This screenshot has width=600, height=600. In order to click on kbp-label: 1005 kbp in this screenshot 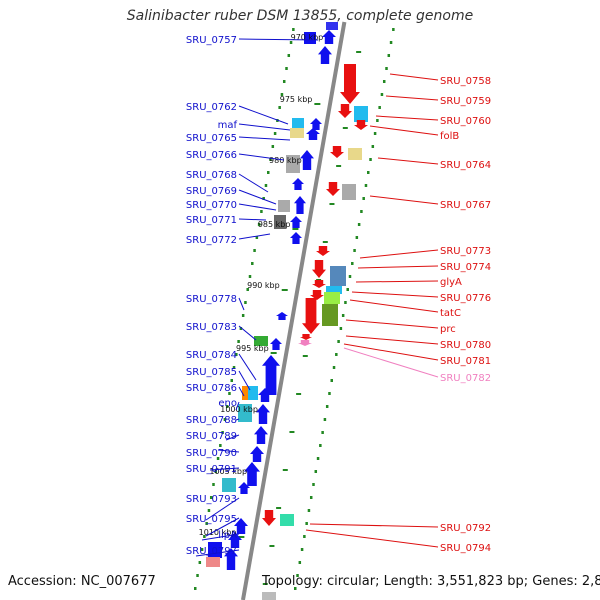, I will do `click(228, 471)`.